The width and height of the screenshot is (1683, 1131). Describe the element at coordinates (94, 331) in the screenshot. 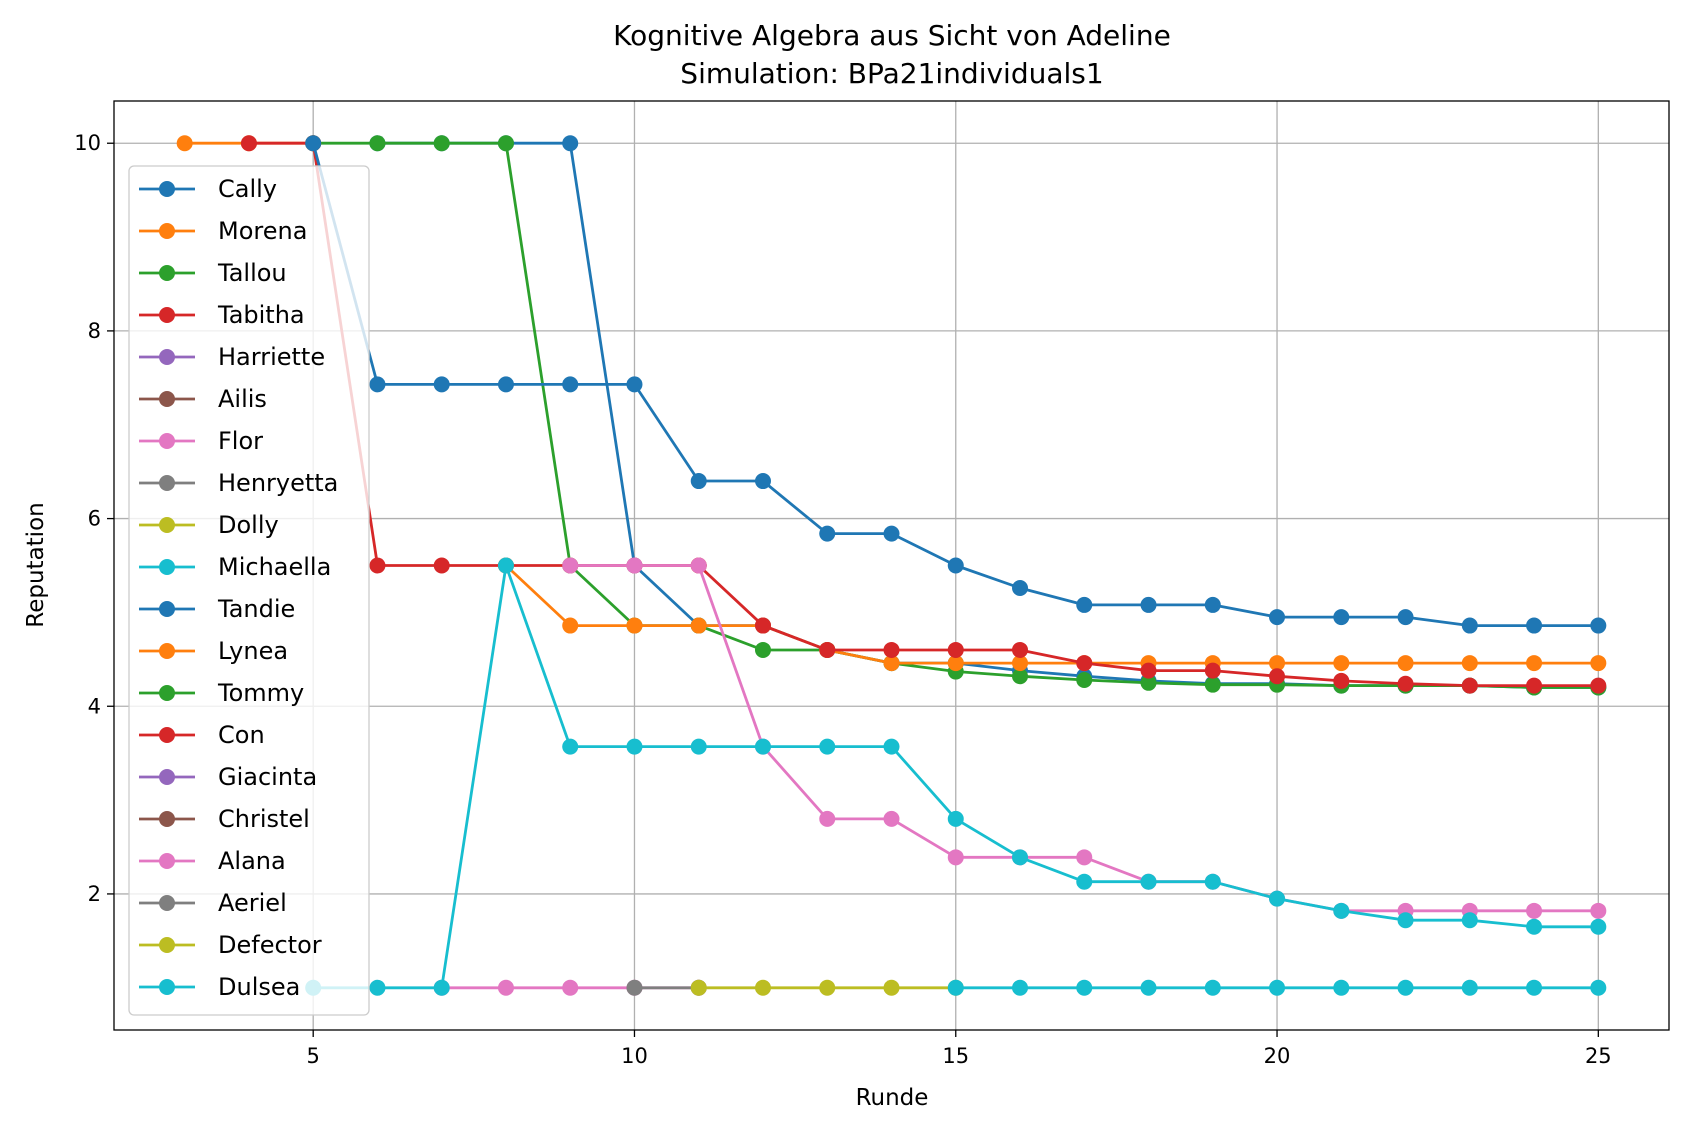

I see `y-tick-label: 8` at that location.